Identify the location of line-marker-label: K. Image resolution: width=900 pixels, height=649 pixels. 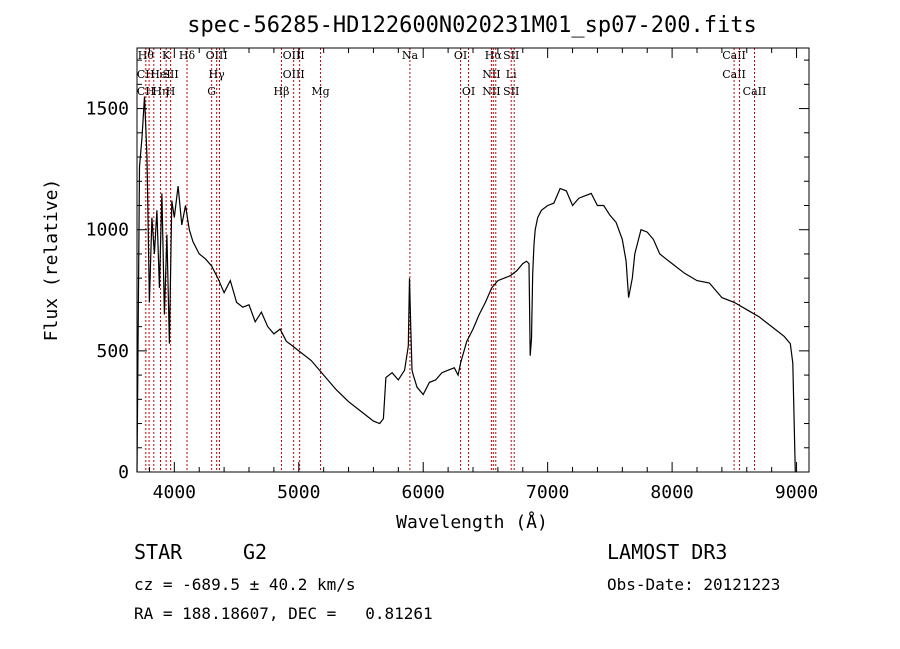
(166, 55).